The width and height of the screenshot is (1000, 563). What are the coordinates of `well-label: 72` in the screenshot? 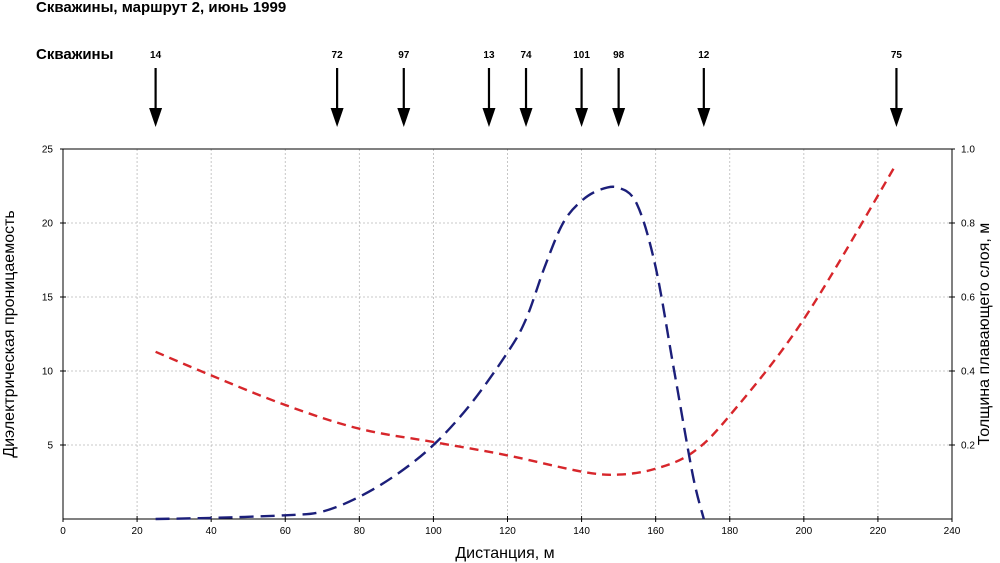 It's located at (338, 55).